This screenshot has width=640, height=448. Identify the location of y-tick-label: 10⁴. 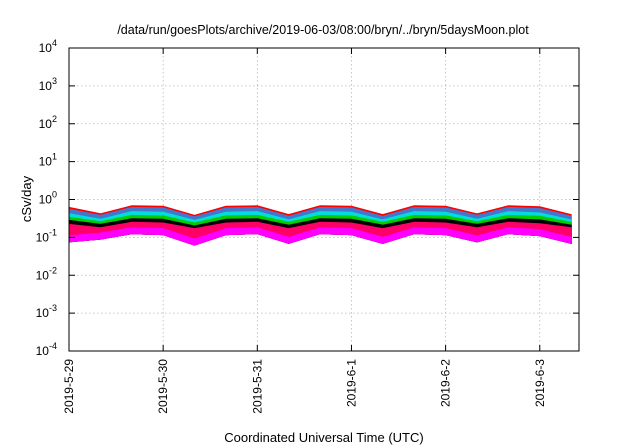
(48, 46).